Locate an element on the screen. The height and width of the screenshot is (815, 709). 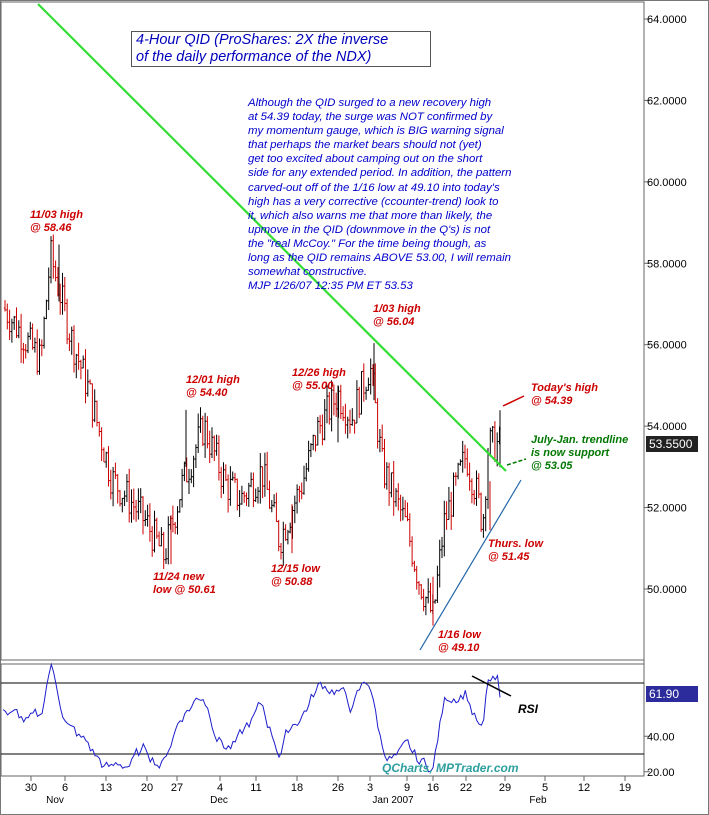
title-line-1: 4-Hour QID (ProShares: 2X the inverse is located at coordinates (262, 40).